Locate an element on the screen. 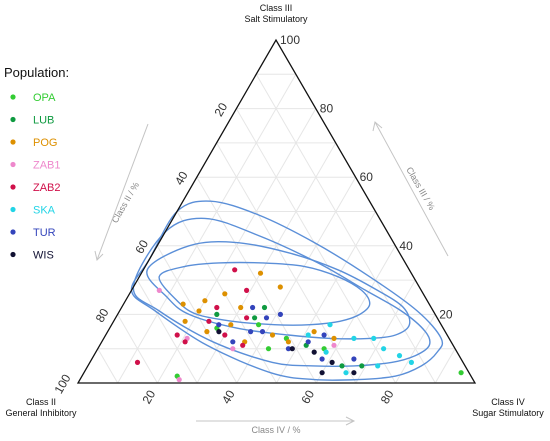  tick-class2: 40 is located at coordinates (181, 178).